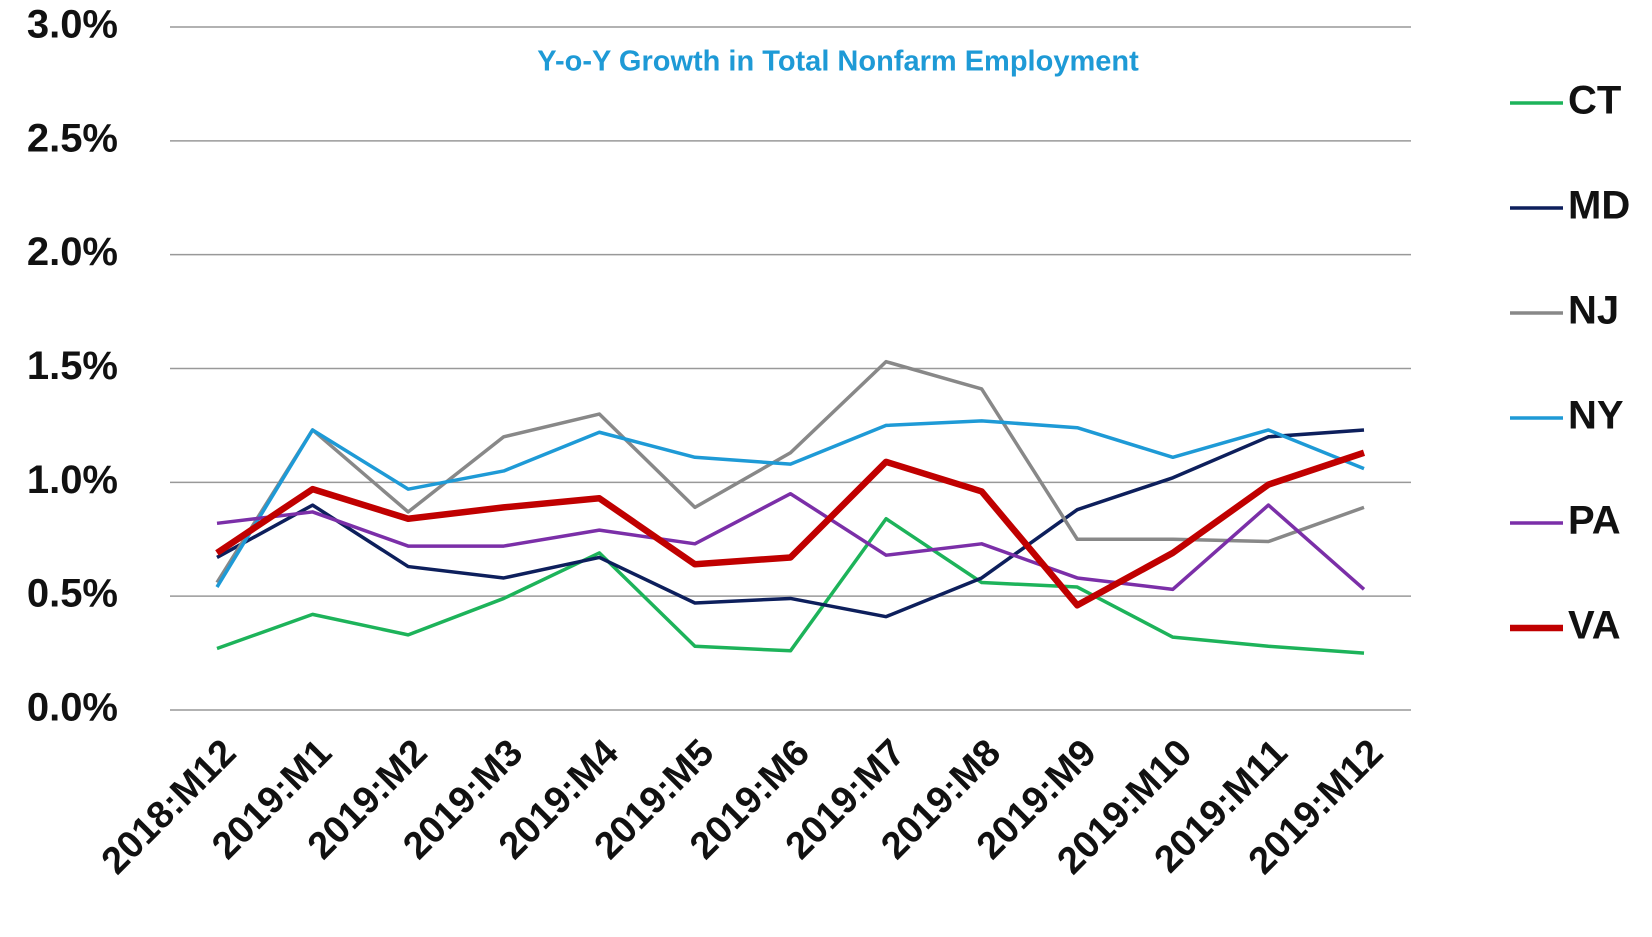 The width and height of the screenshot is (1652, 937). I want to click on y-tick-label: 3.0%, so click(72, 25).